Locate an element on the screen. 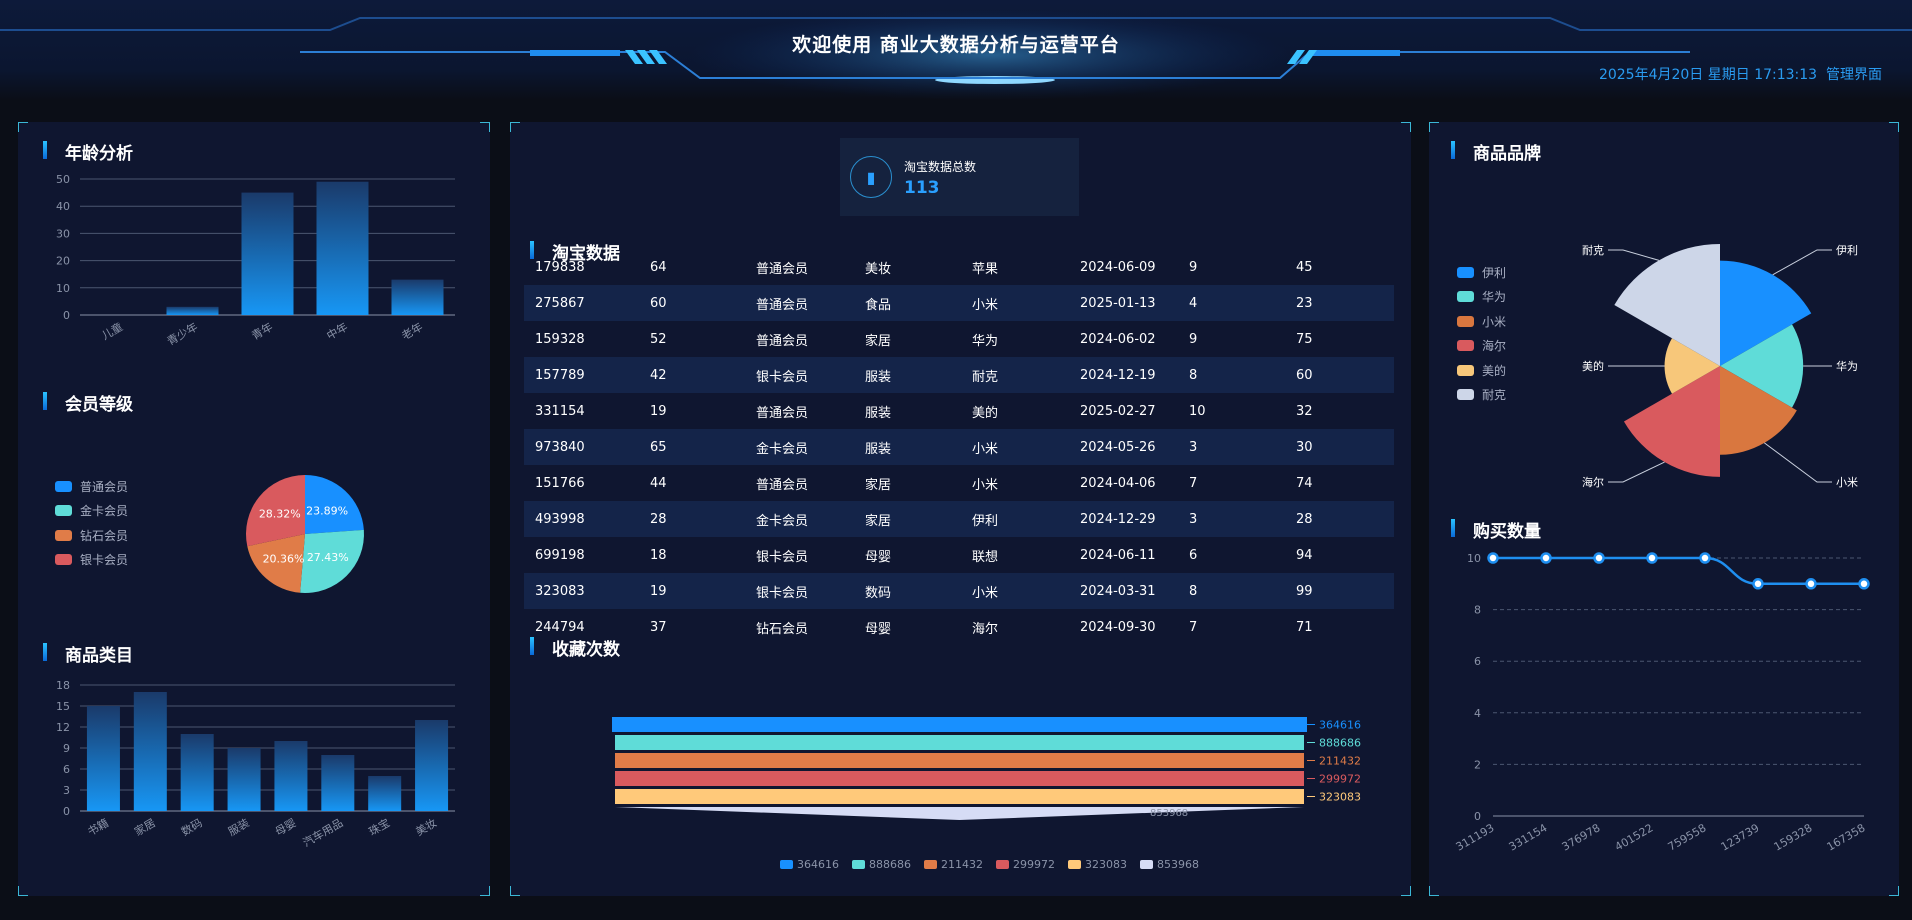  legend-label: 金卡会员 is located at coordinates (104, 511).